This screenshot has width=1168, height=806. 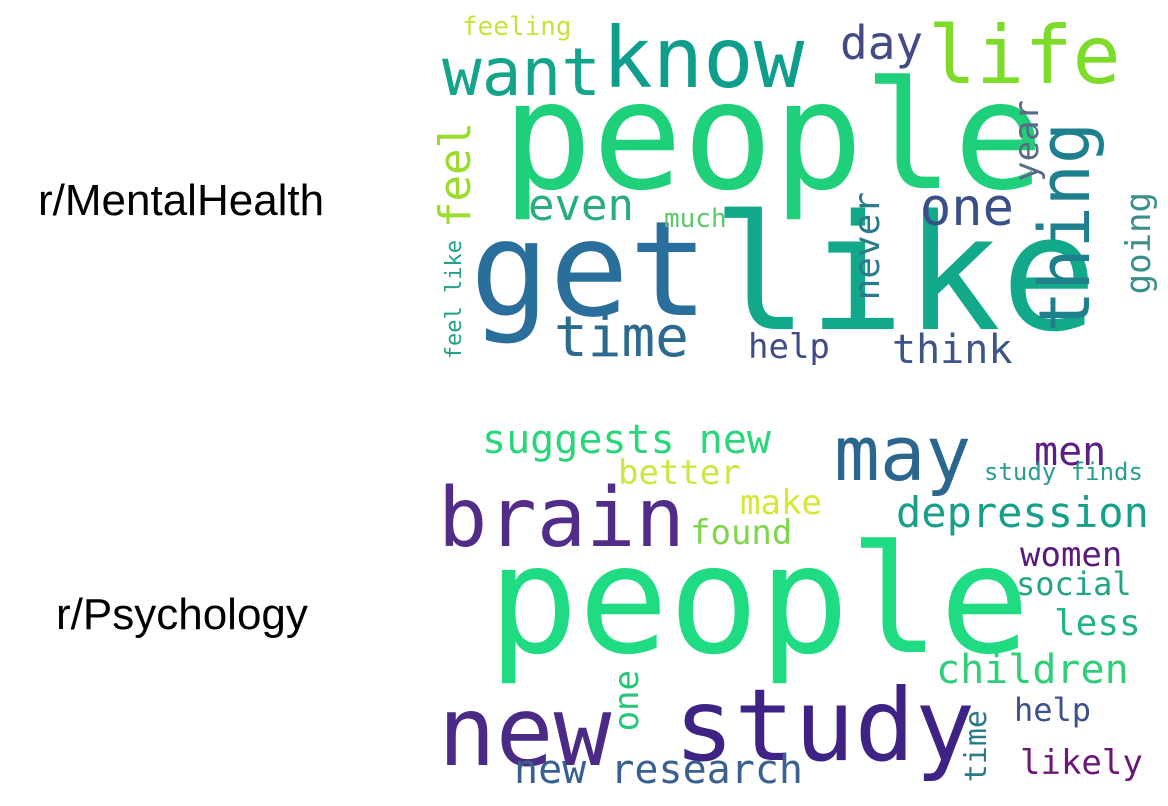 What do you see at coordinates (695, 219) in the screenshot?
I see `cloud-word-much: much` at bounding box center [695, 219].